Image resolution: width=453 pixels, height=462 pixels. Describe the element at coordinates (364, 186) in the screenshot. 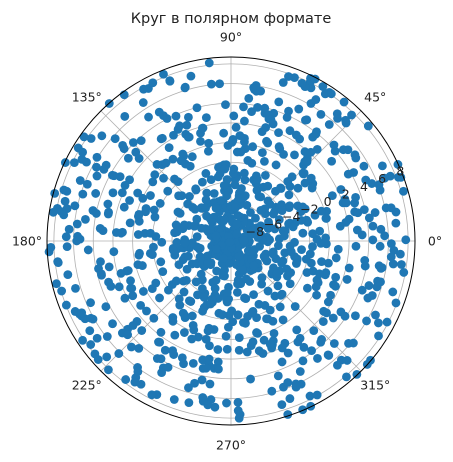

I see `r-tick-label: 4` at that location.